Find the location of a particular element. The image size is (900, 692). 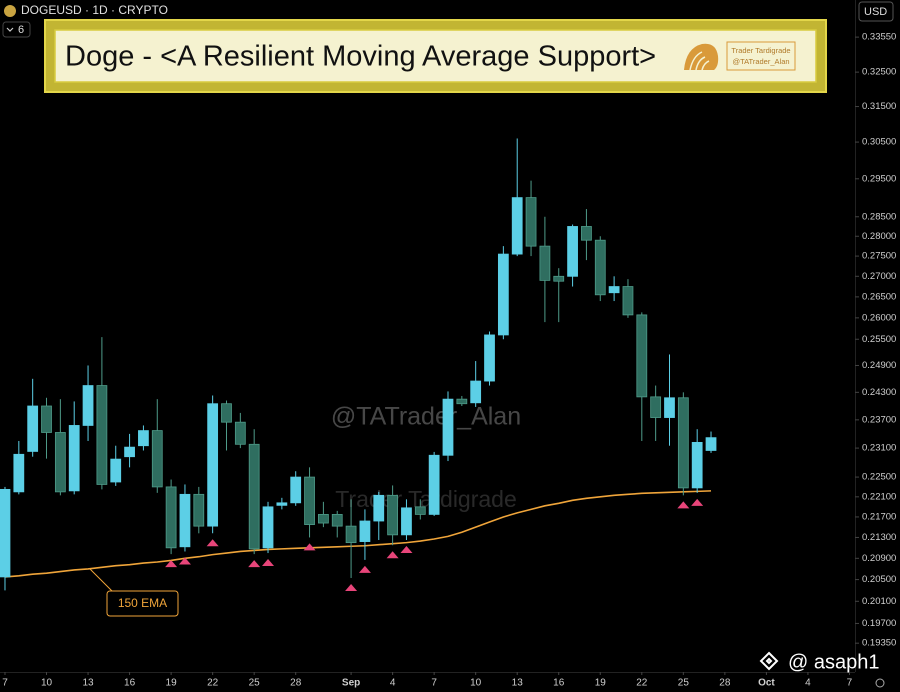

ema-label: 150 EMA is located at coordinates (142, 603).